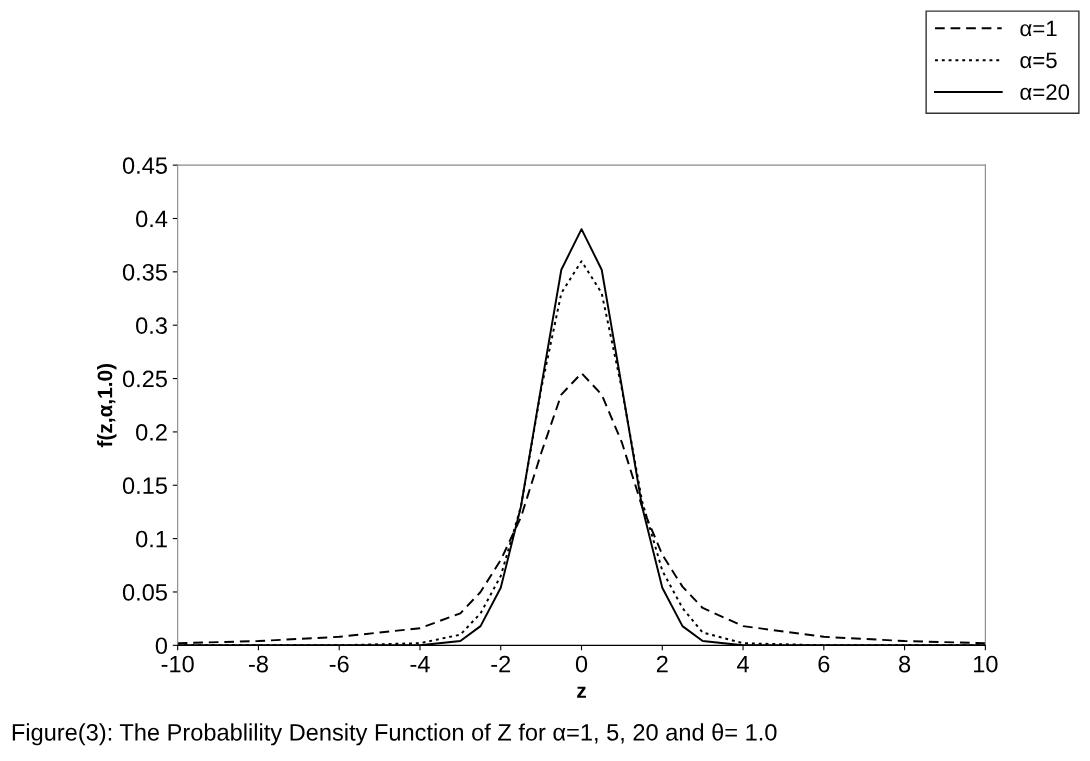 This screenshot has width=1090, height=761. I want to click on legend-label: α=5, so click(1038, 60).